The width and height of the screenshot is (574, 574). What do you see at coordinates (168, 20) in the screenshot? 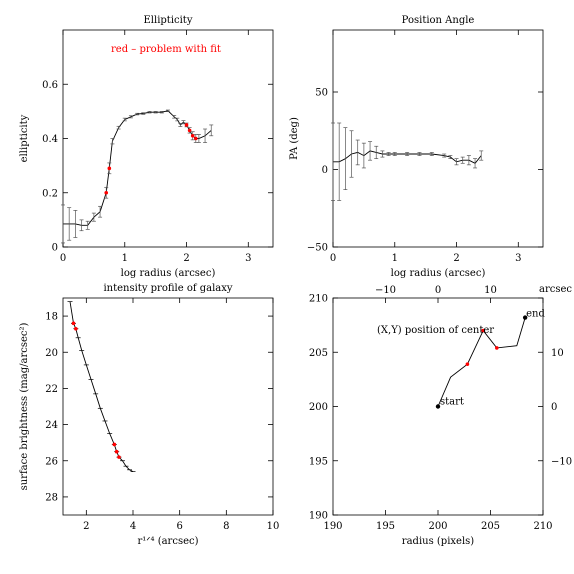
I see `panel-title: Ellipticity` at bounding box center [168, 20].